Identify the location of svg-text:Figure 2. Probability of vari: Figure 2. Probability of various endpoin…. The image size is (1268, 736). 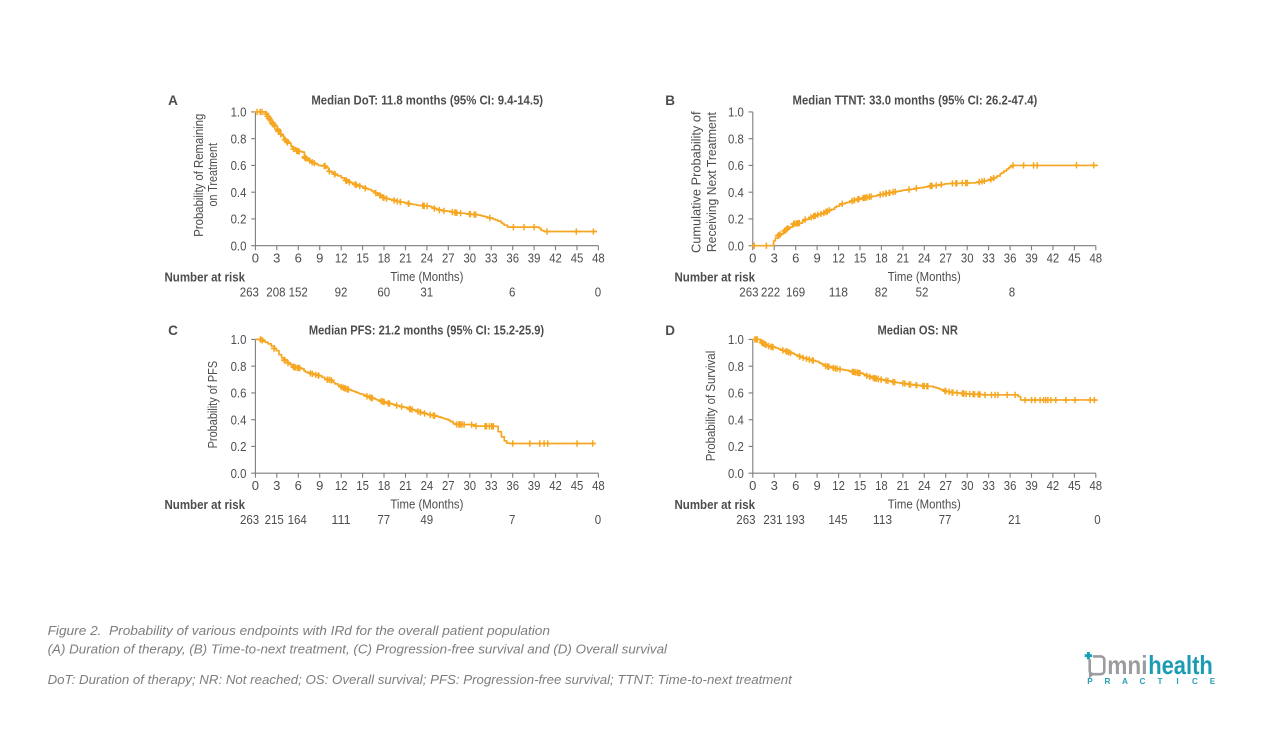
(299, 630).